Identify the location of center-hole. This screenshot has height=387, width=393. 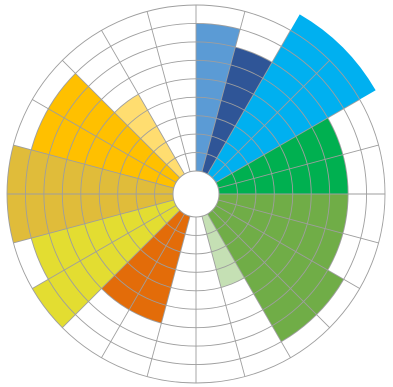
(196, 194).